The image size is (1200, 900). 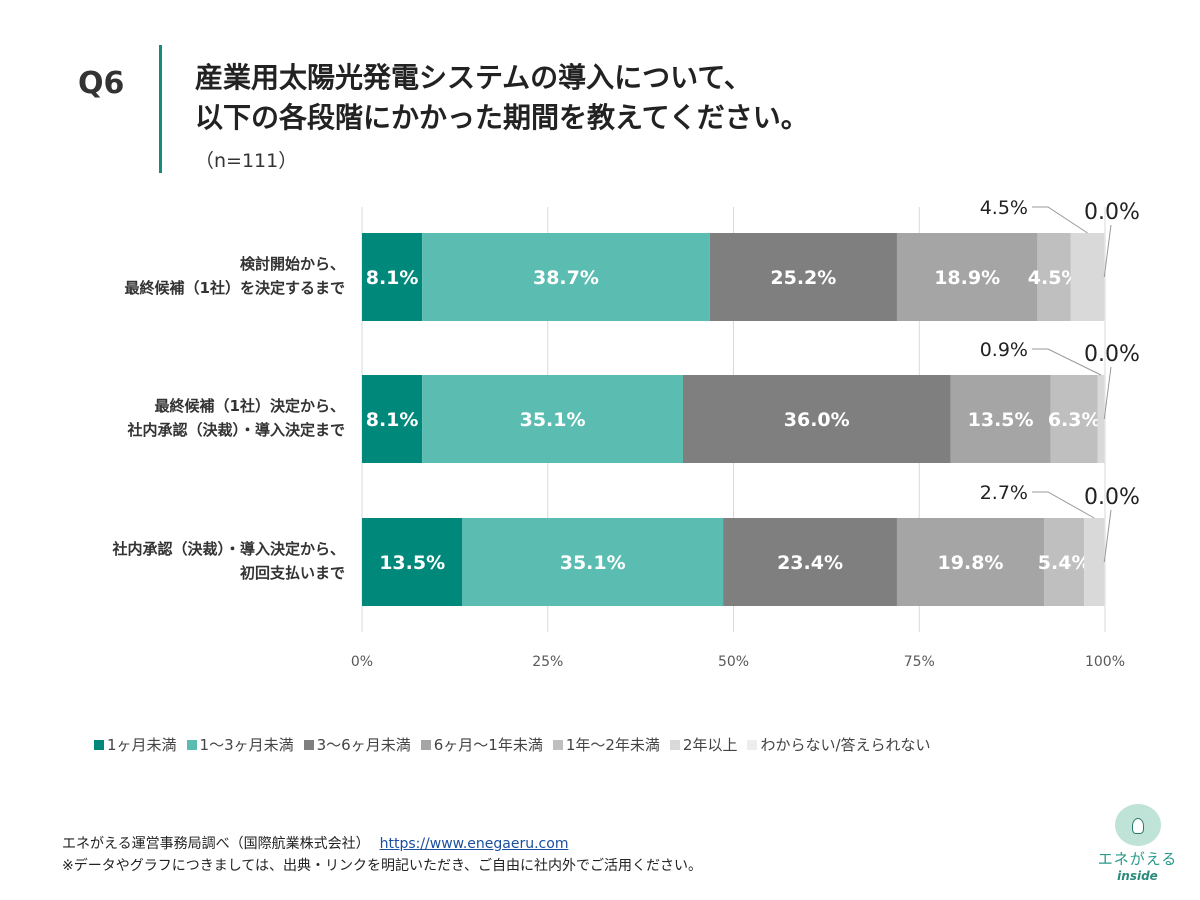 I want to click on source-link: https://www.enegaeru.com, so click(x=474, y=844).